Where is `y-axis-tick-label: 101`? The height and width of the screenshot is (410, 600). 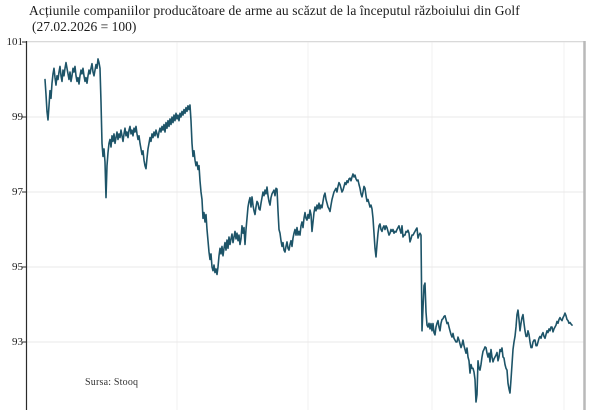
y-axis-tick-label: 101 is located at coordinates (15, 41).